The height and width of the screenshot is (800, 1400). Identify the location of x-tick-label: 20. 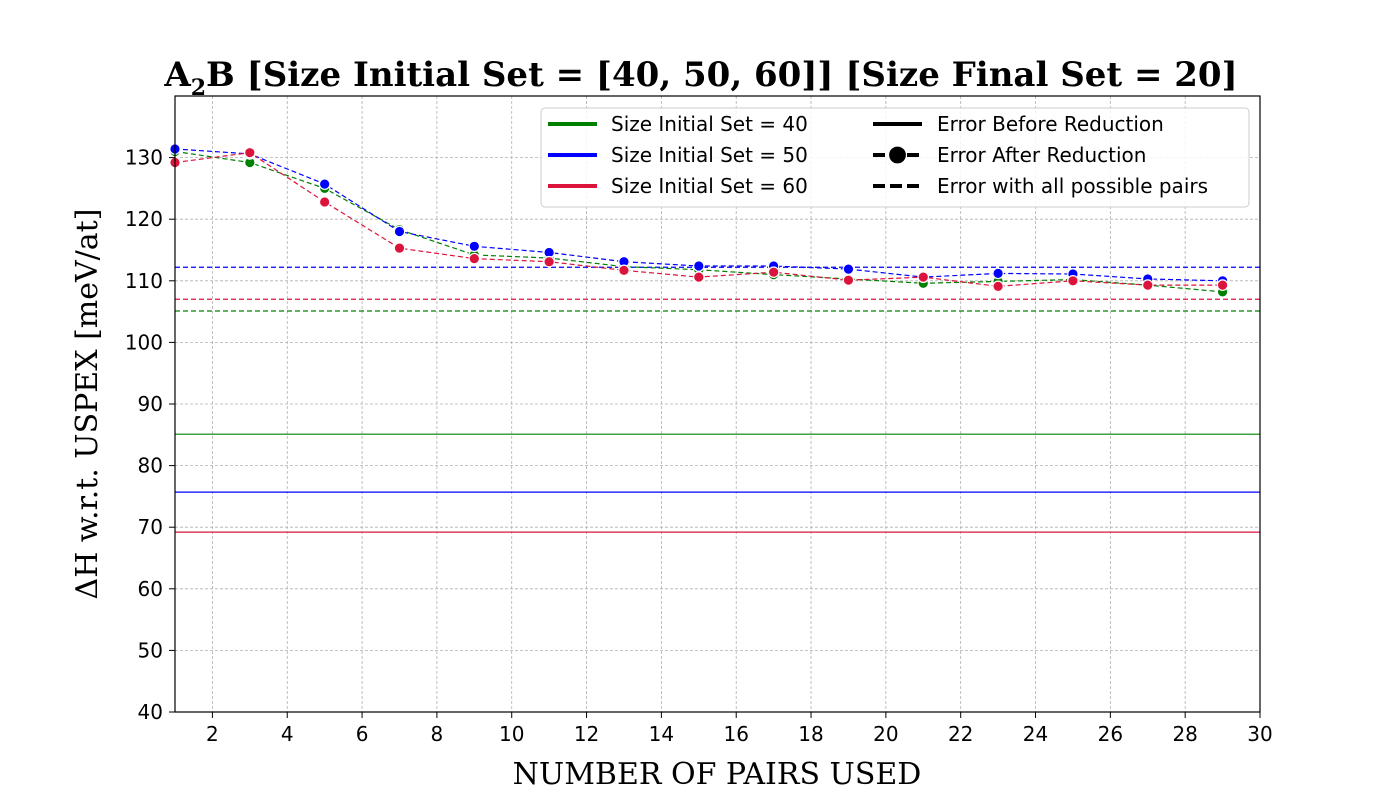
(885, 734).